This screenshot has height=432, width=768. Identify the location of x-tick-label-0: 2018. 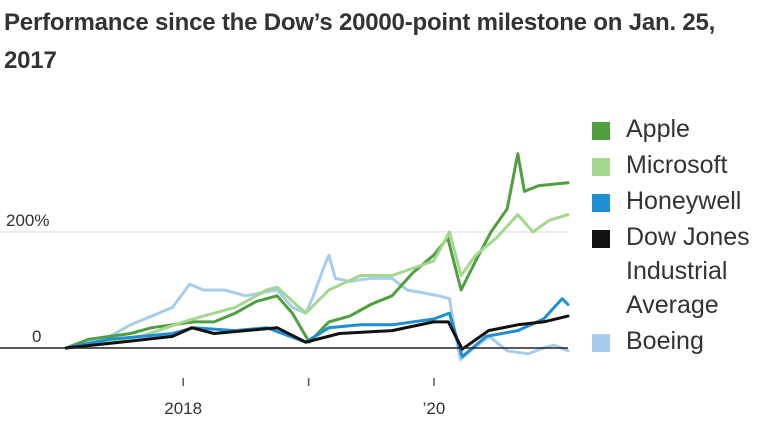
(183, 408).